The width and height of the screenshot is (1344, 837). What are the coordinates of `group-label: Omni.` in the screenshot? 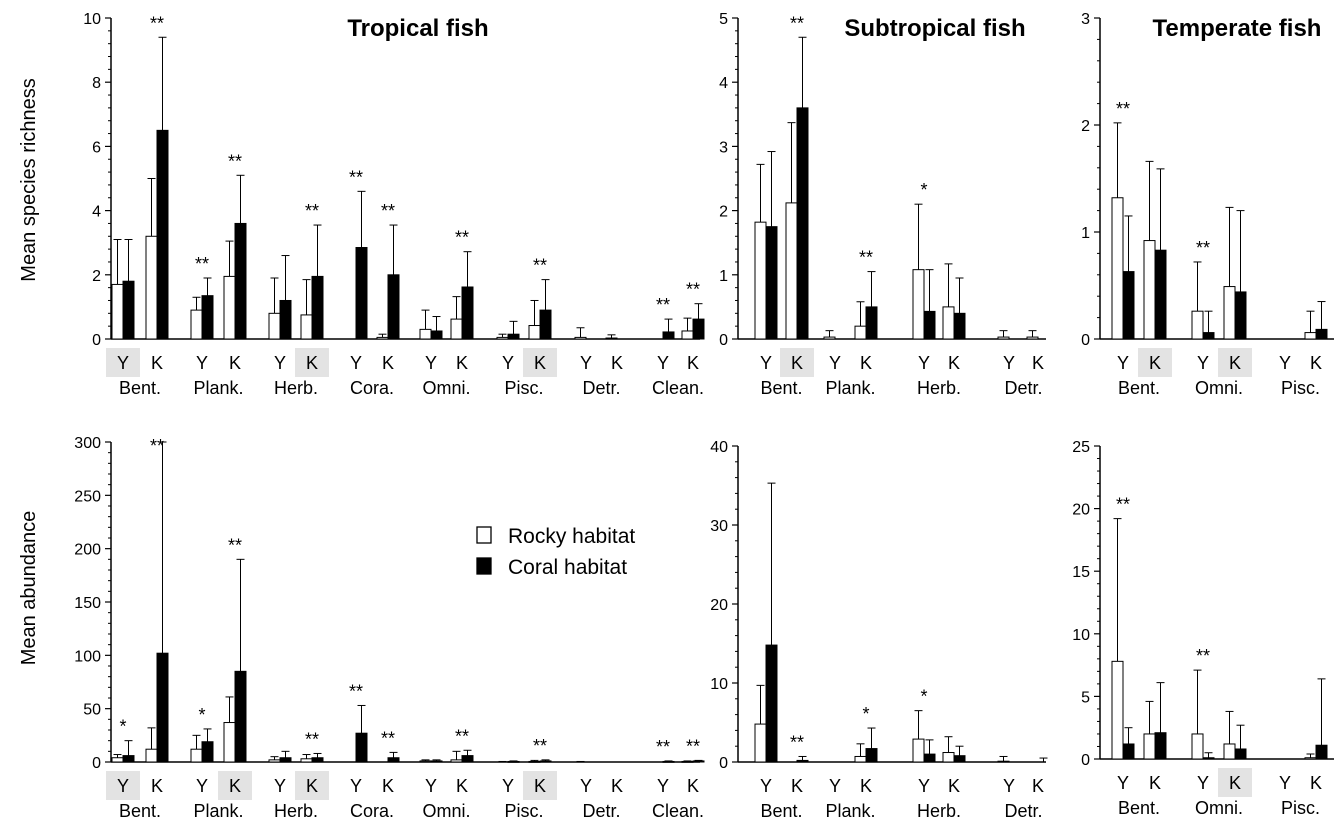 It's located at (1219, 388).